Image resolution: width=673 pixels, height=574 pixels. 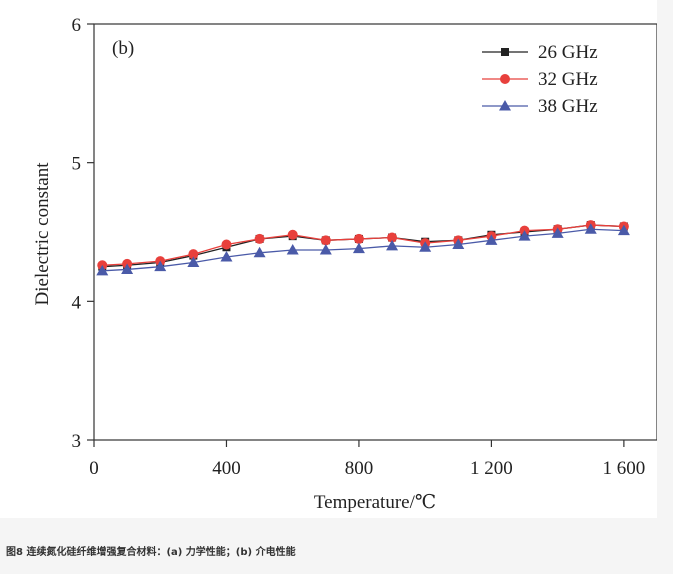 I want to click on y-tick-label: 3, so click(x=77, y=441).